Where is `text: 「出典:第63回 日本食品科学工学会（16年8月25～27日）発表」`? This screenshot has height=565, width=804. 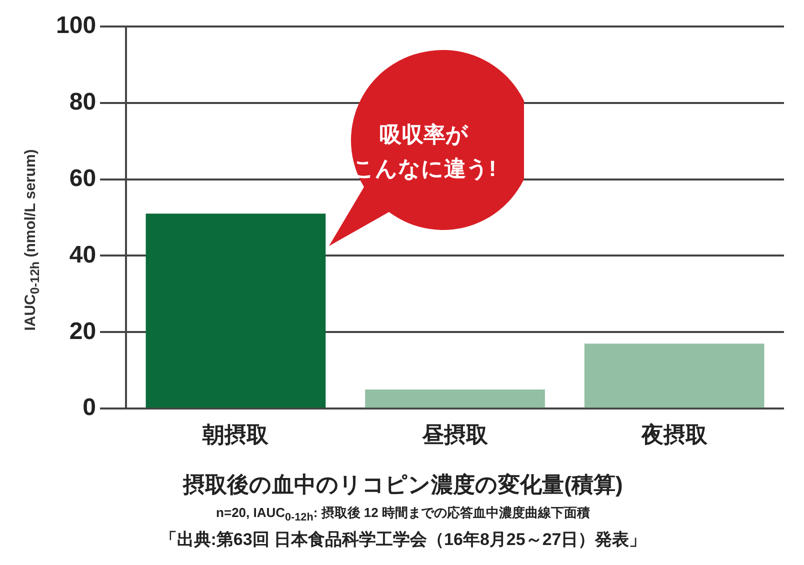
text: 「出典:第63回 日本食品科学工学会（16年8月25～27日）発表」 is located at coordinates (403, 540).